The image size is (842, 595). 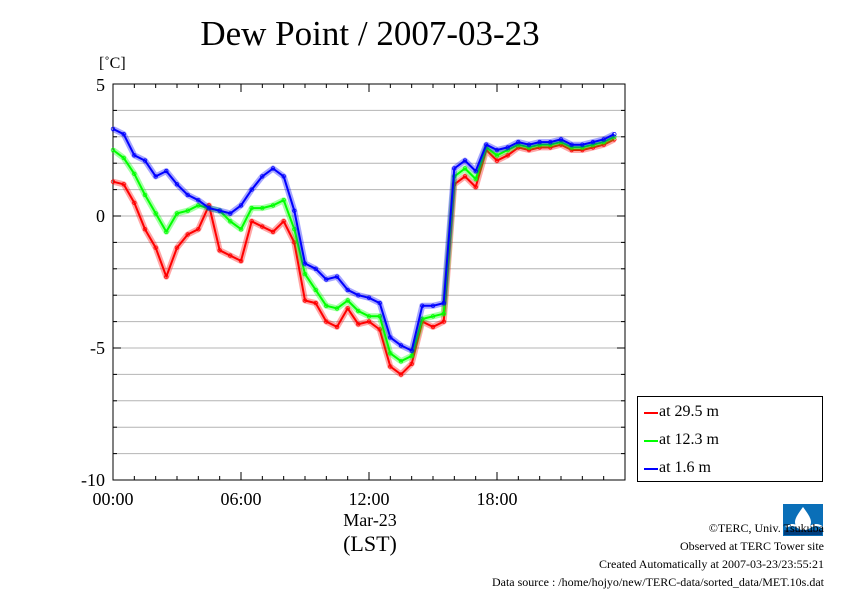 I want to click on legend-item: at 1.6 m, so click(x=730, y=467).